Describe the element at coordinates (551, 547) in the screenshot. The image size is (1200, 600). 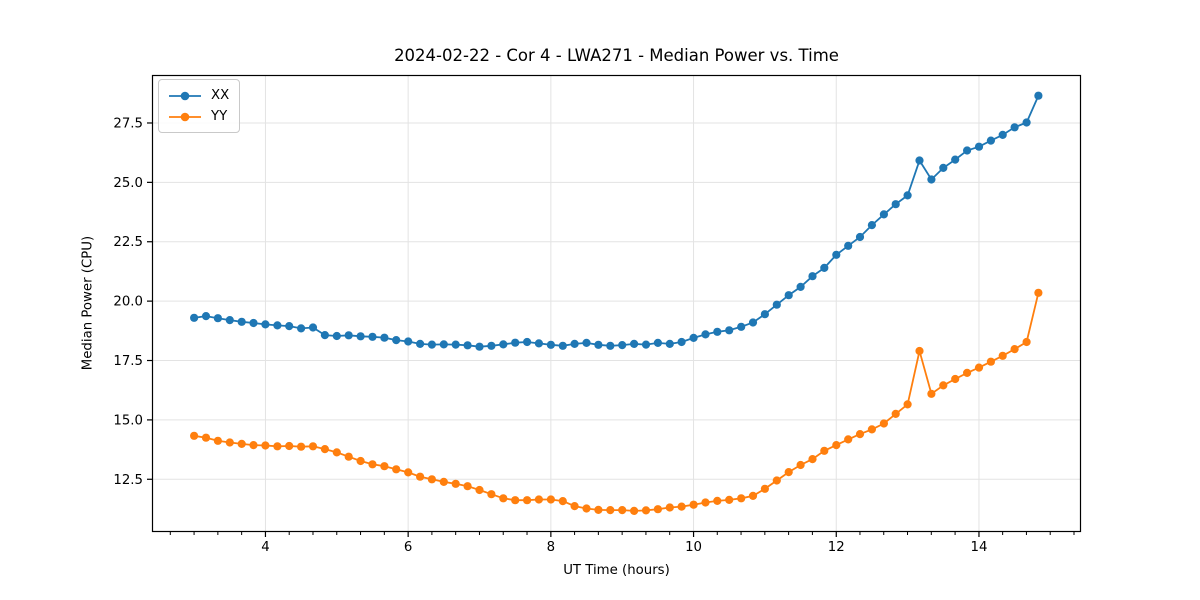
I see `x-tick-label: 8` at that location.